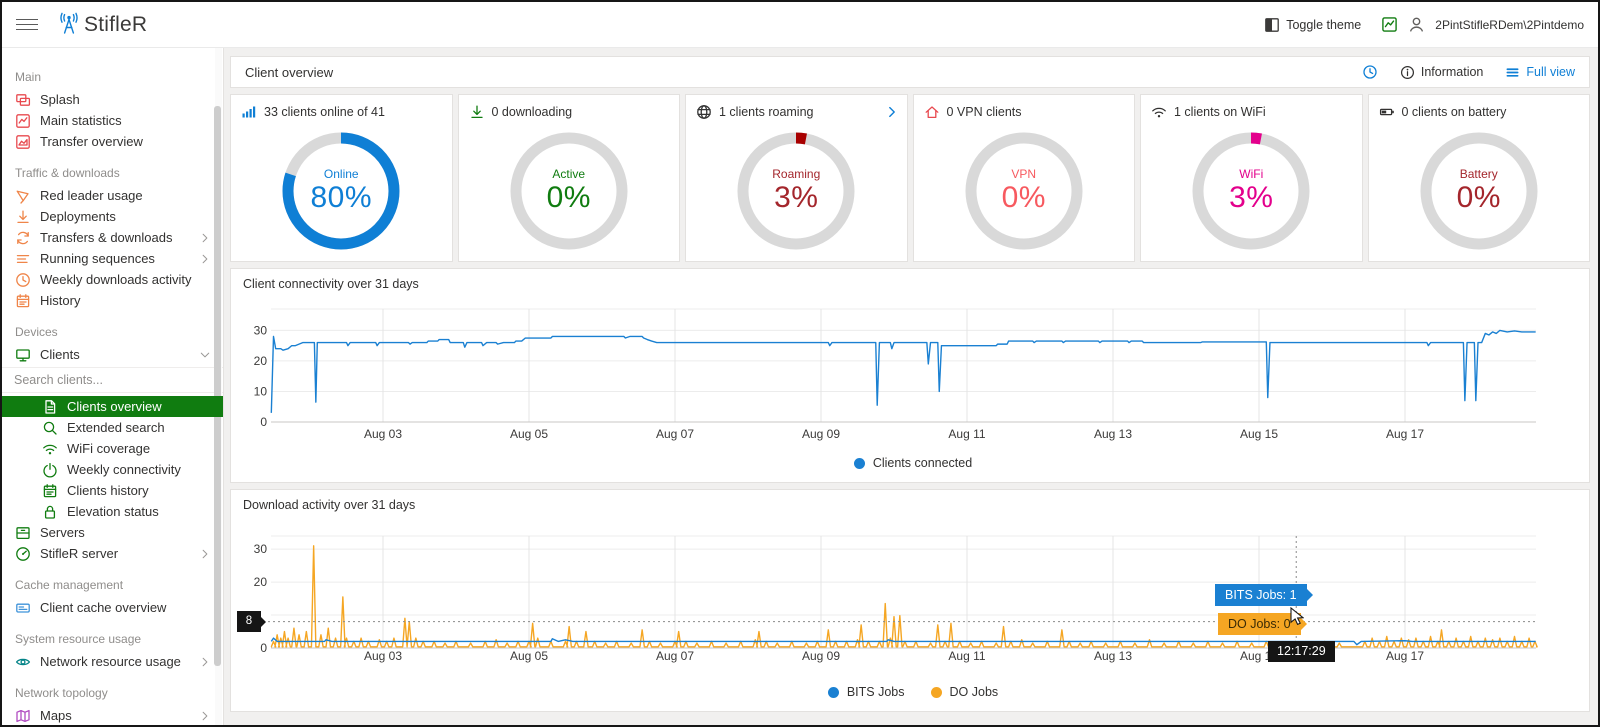  Describe the element at coordinates (112, 300) in the screenshot. I see `sidebar-item-history: History` at that location.